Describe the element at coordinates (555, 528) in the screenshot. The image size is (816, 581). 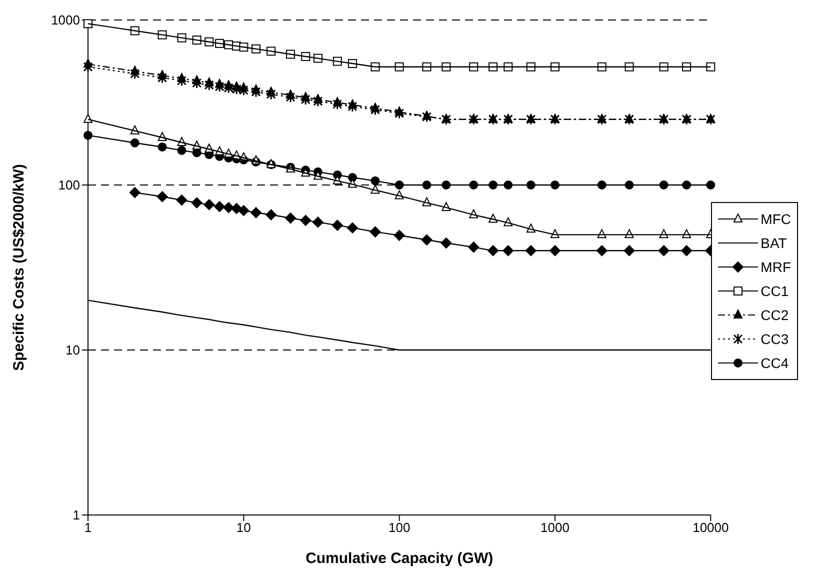
I see `x-tick-label: 1000` at that location.